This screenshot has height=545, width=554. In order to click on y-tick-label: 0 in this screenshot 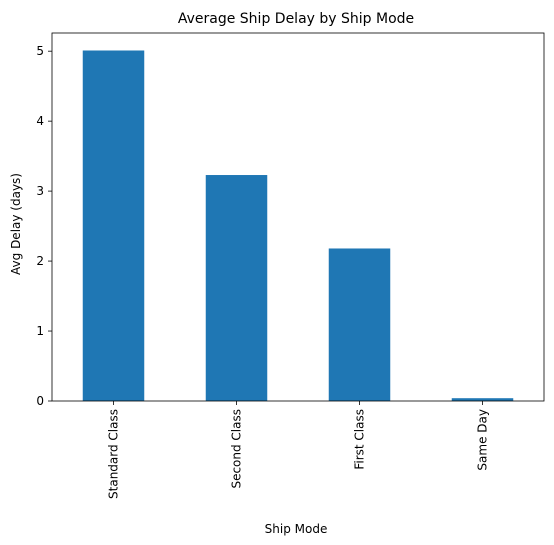, I will do `click(40, 401)`.